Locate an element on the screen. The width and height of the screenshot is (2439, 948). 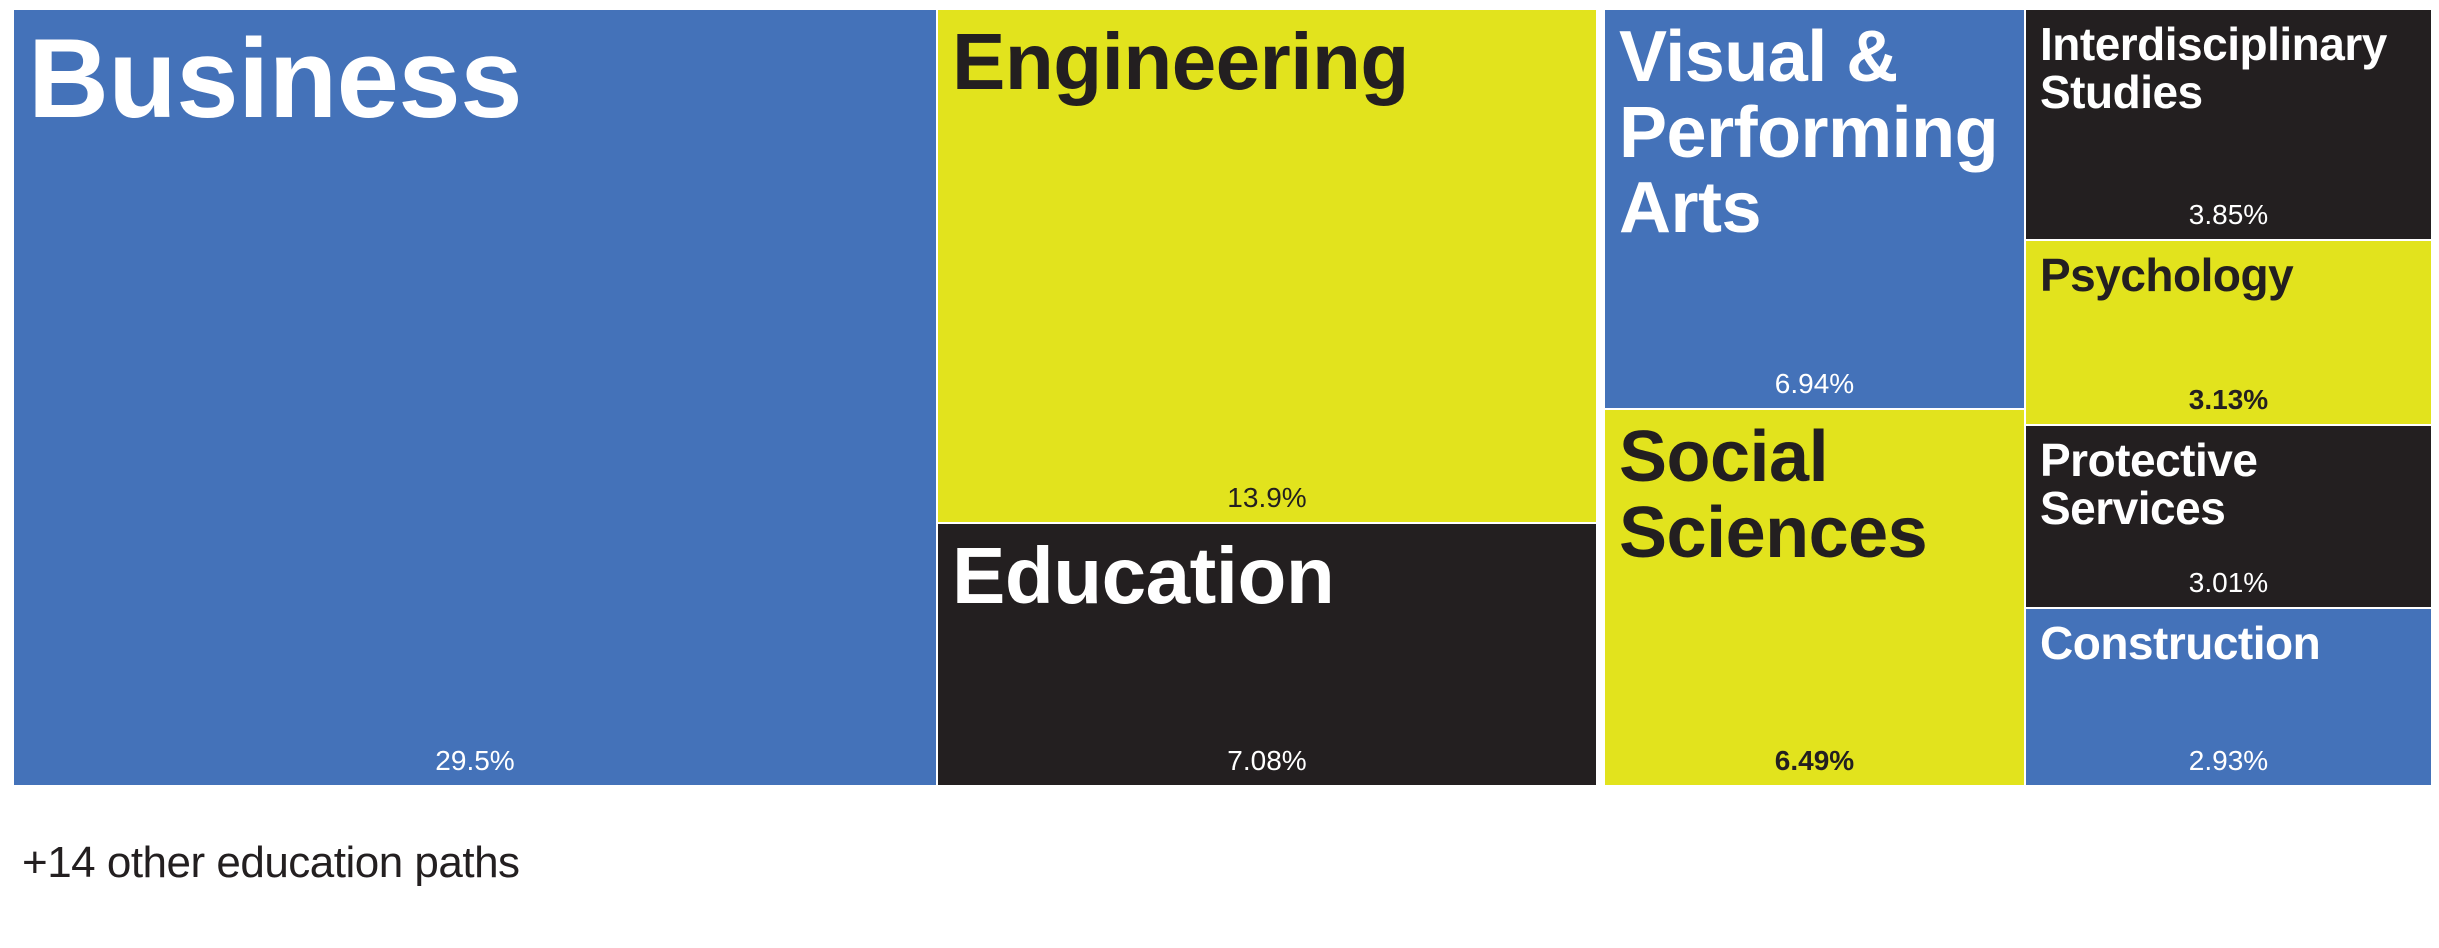
tile-visual-performing-arts: Visual & Performing Arts 6.94% is located at coordinates (1814, 209).